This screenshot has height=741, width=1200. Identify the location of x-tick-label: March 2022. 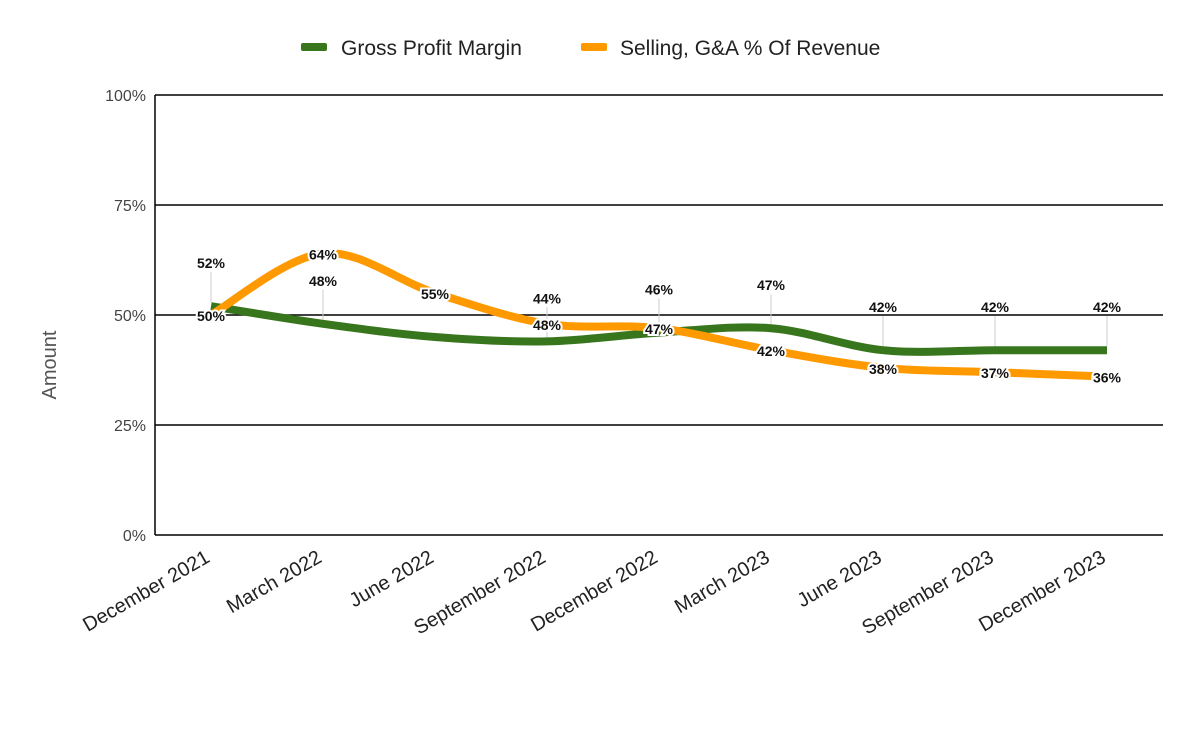
(274, 582).